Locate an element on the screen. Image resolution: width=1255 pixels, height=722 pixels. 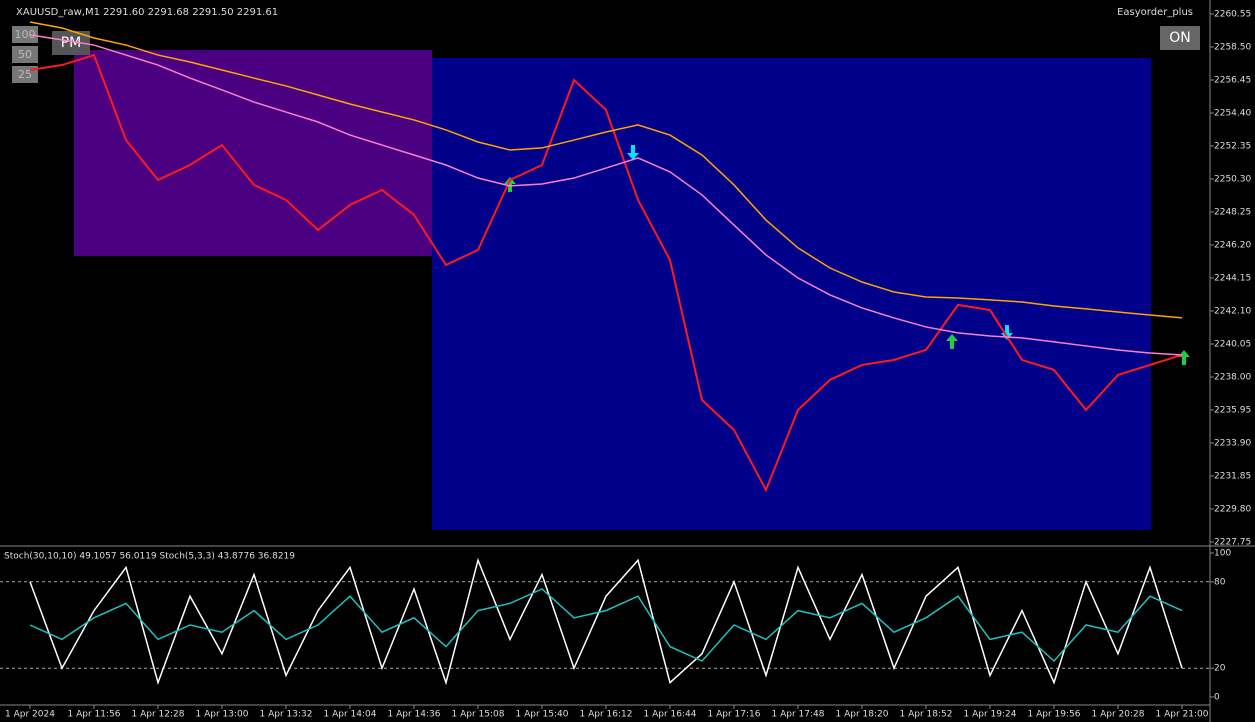
x-tick-label: 1 Apr 17:16 is located at coordinates (734, 715).